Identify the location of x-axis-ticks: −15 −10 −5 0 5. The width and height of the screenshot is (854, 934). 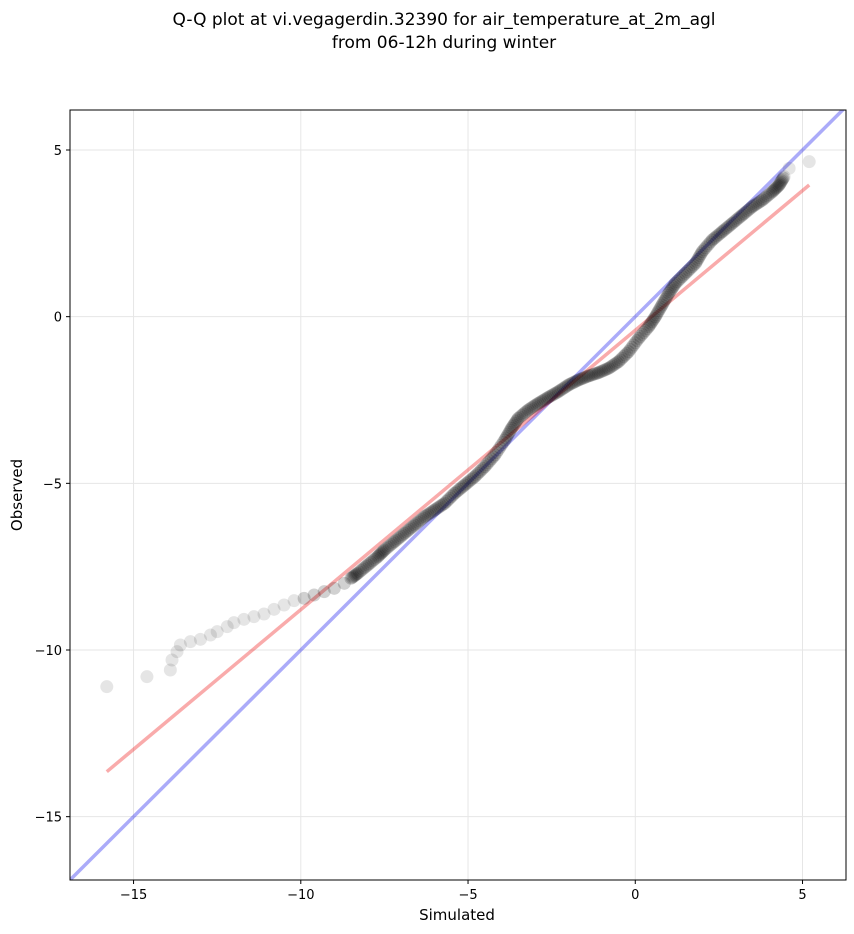
(463, 891).